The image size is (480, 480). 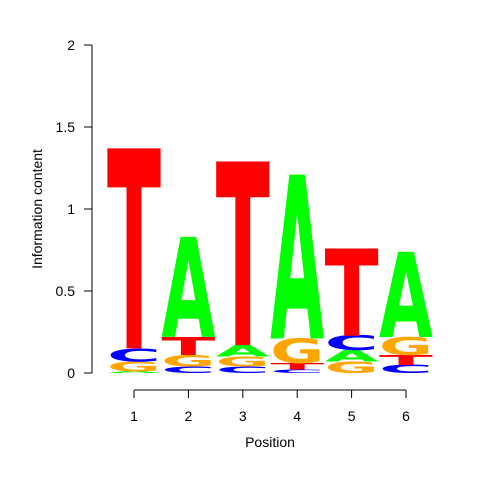 I want to click on x-axis-ticks, so click(x=270, y=394).